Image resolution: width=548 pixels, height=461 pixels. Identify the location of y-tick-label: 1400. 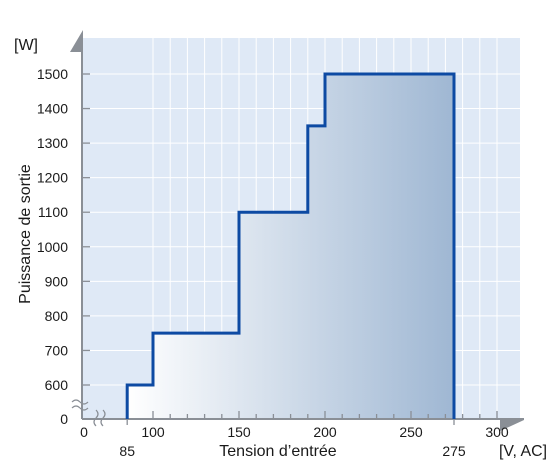
(52, 109).